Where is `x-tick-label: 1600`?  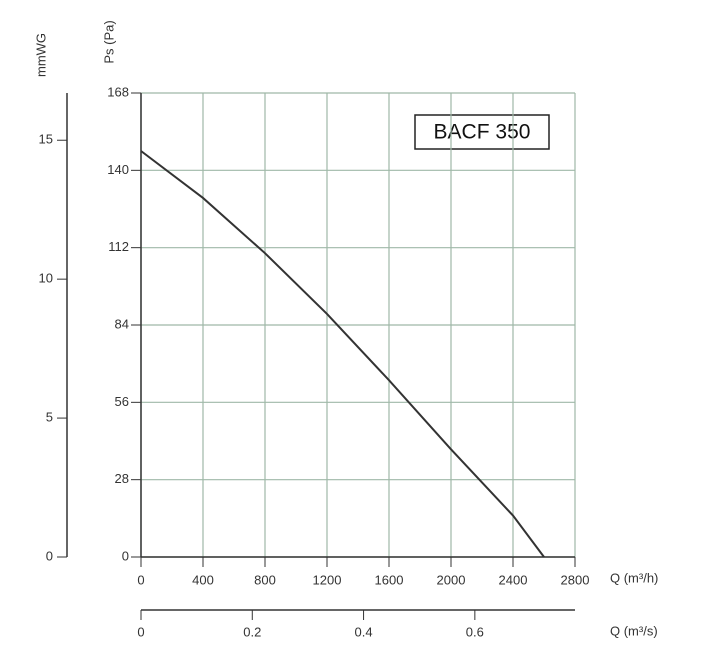
x-tick-label: 1600 is located at coordinates (389, 579).